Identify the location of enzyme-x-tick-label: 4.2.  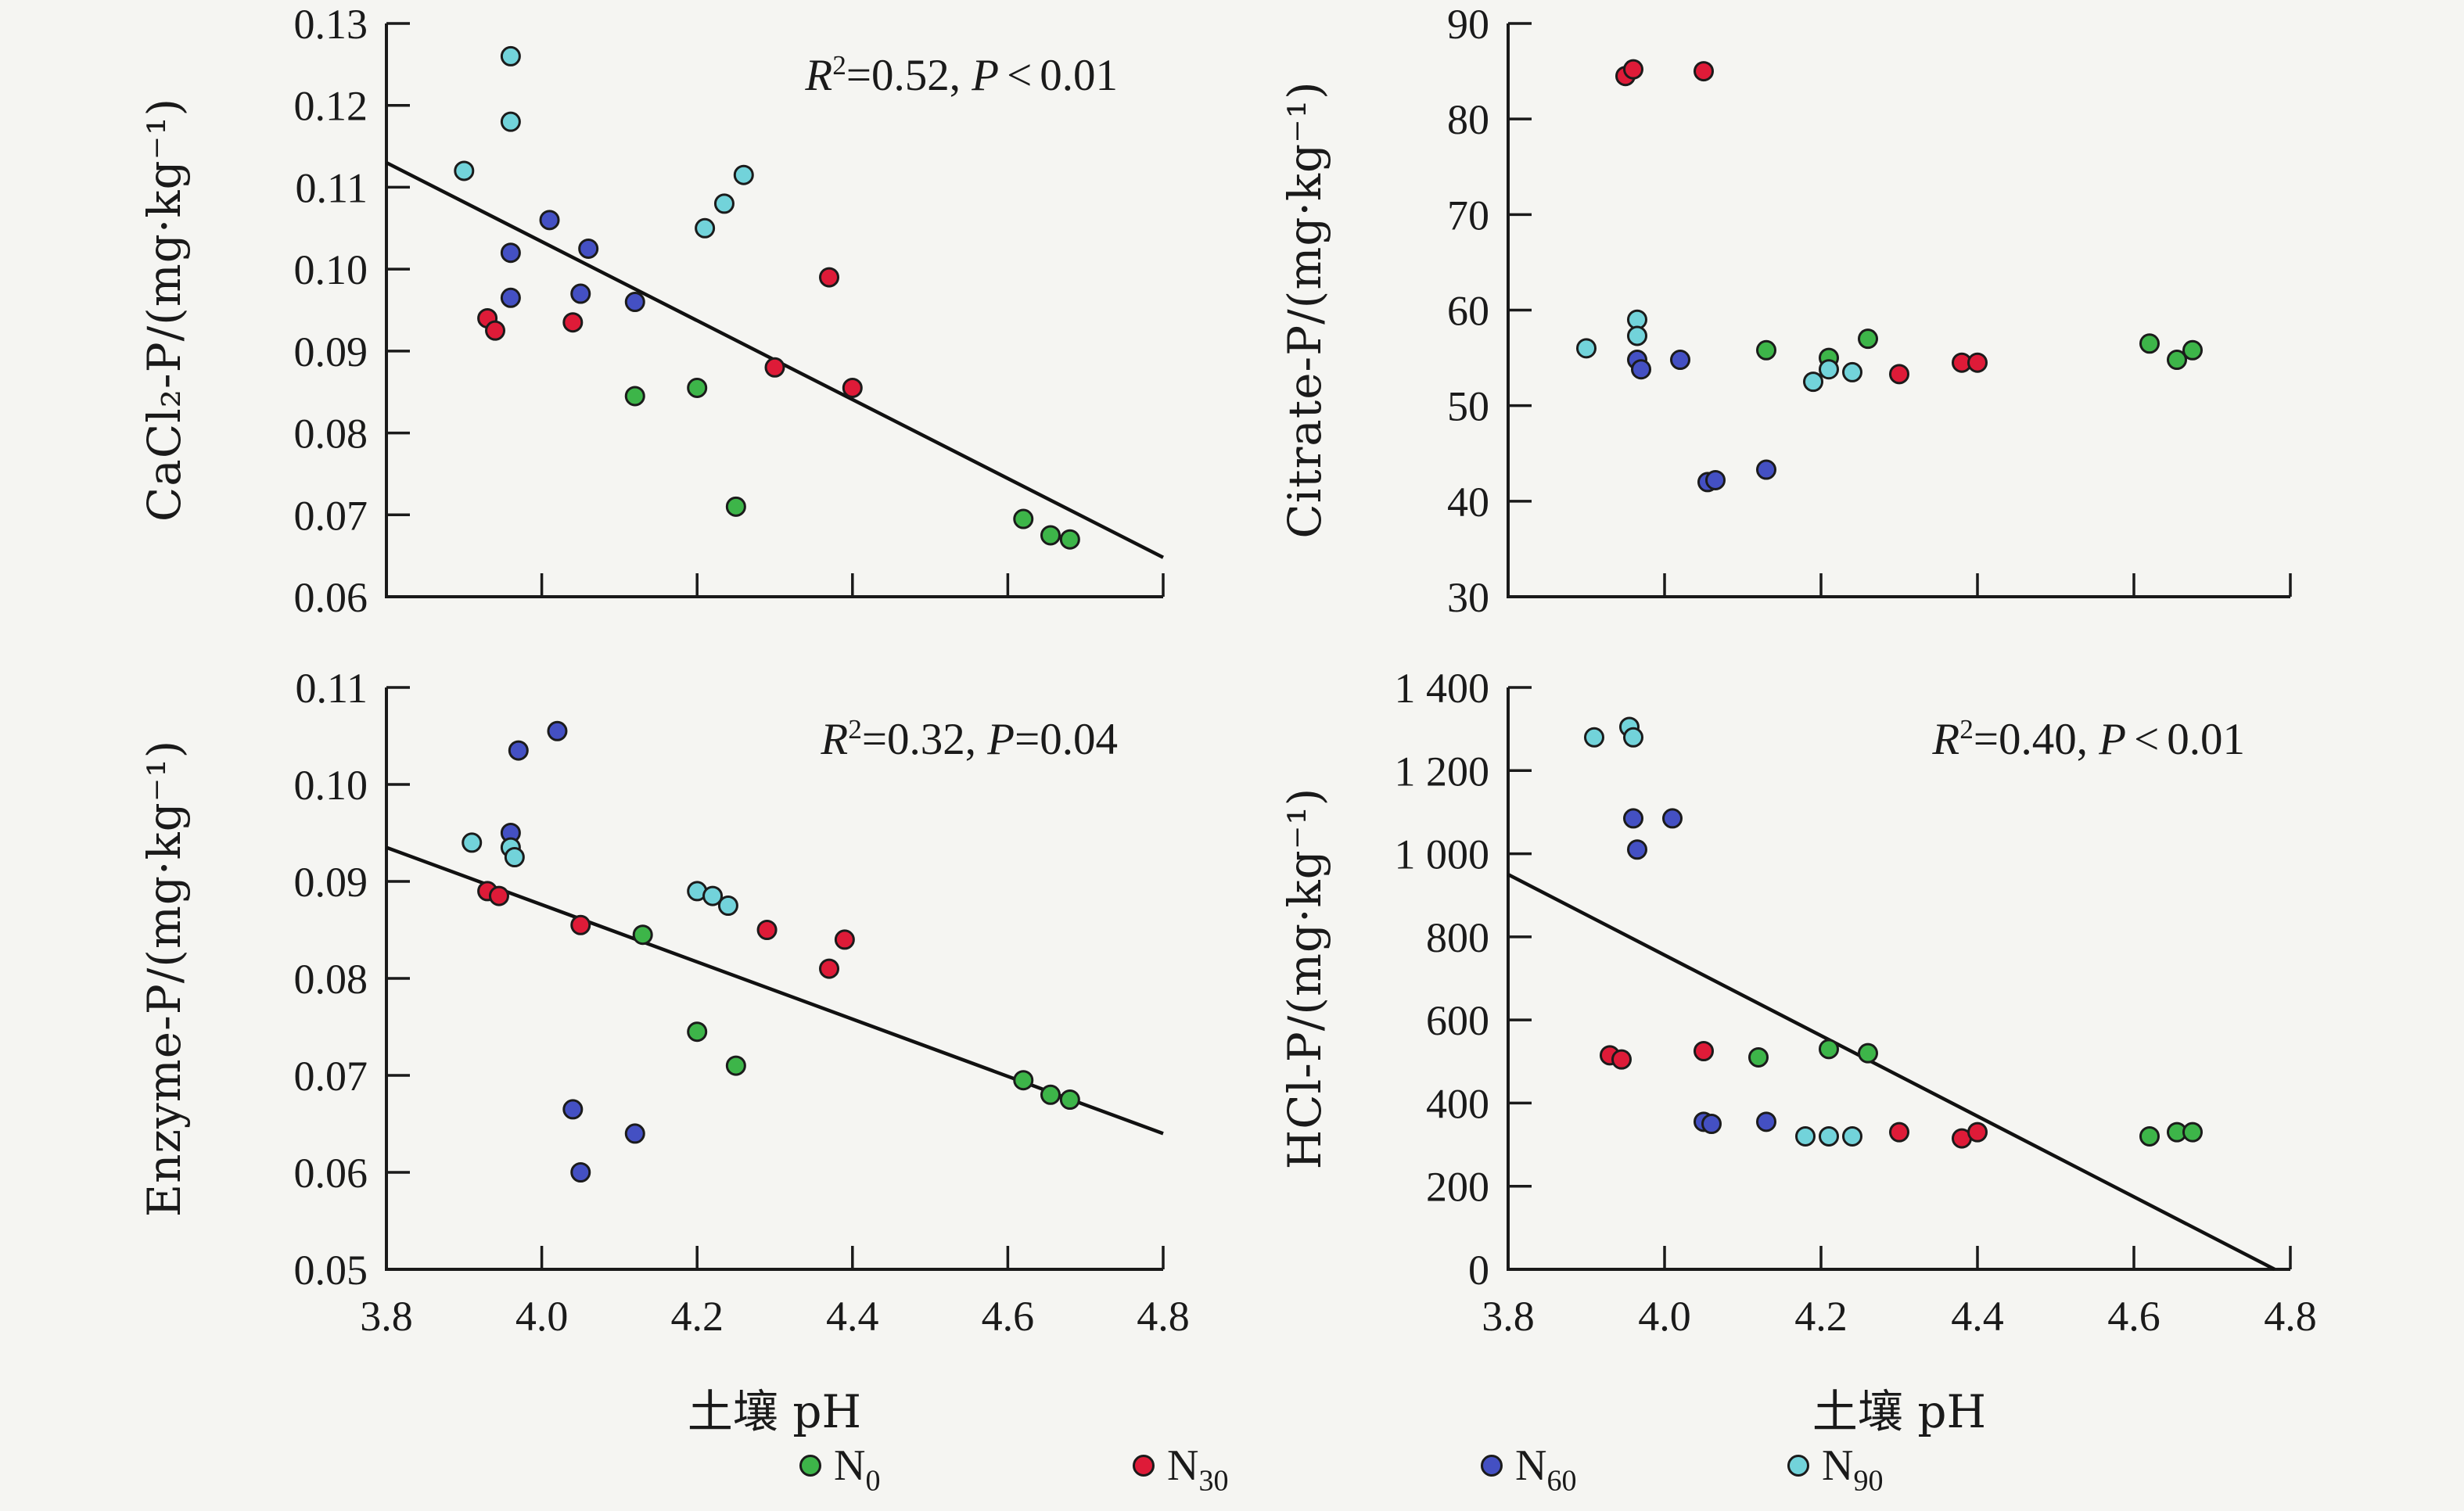
(697, 1316).